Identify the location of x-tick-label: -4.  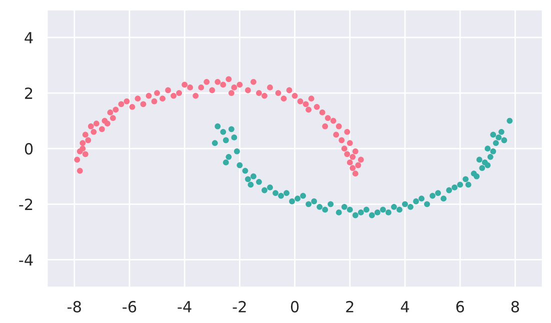
(185, 306).